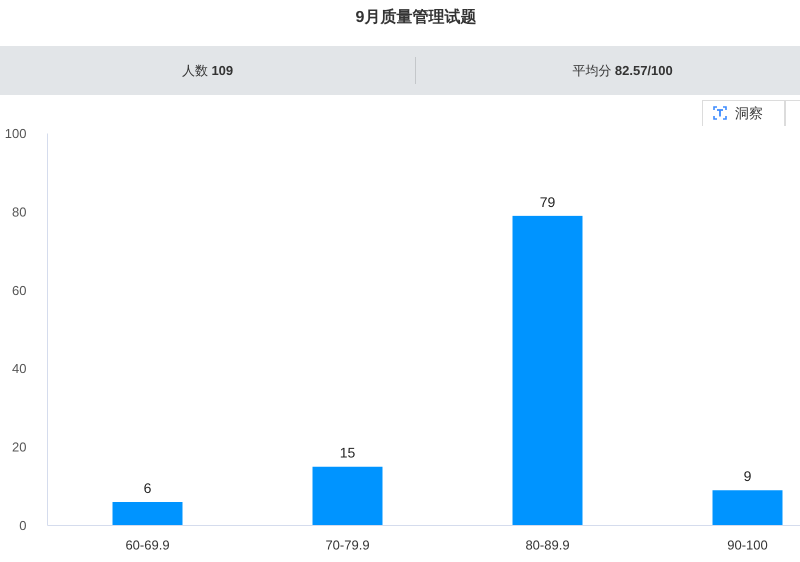 The image size is (800, 562). Describe the element at coordinates (347, 545) in the screenshot. I see `x-tick-label: 70-79.9` at that location.